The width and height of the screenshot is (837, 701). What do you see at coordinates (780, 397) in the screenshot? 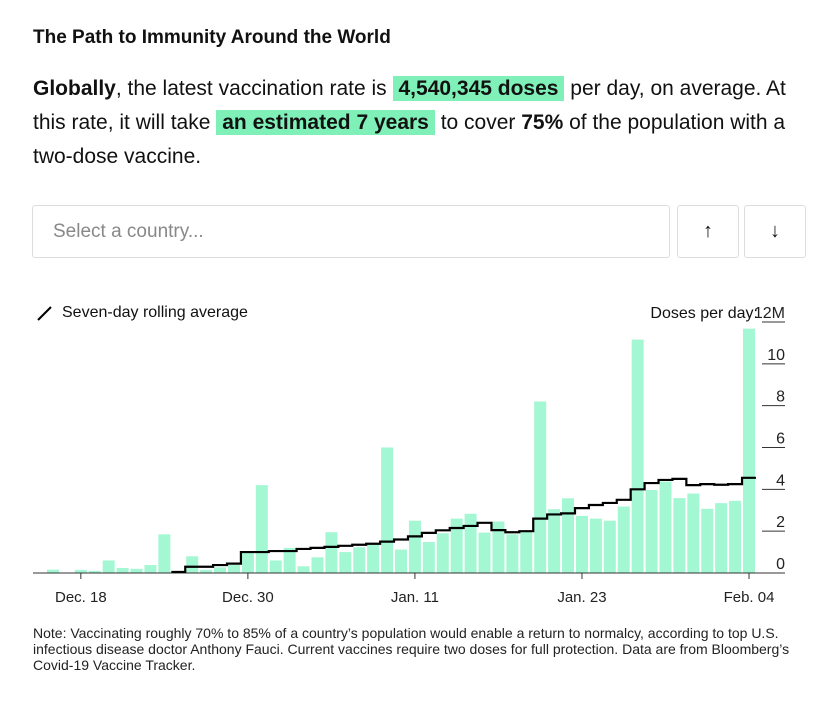
I see `y-tick-label: 8` at bounding box center [780, 397].